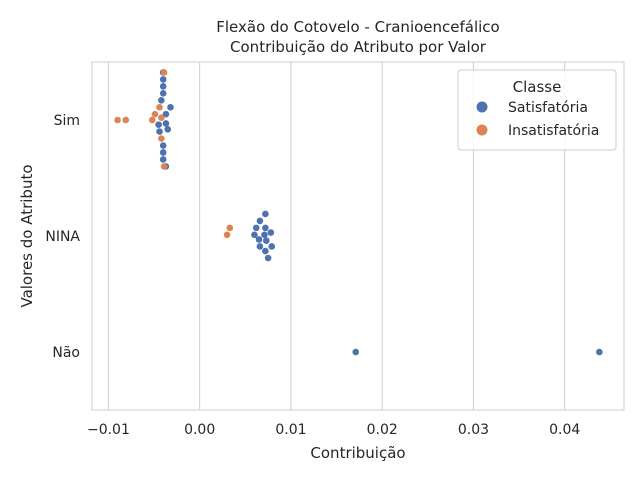  Describe the element at coordinates (482, 130) in the screenshot. I see `legend-marker-insatisfatoria` at that location.